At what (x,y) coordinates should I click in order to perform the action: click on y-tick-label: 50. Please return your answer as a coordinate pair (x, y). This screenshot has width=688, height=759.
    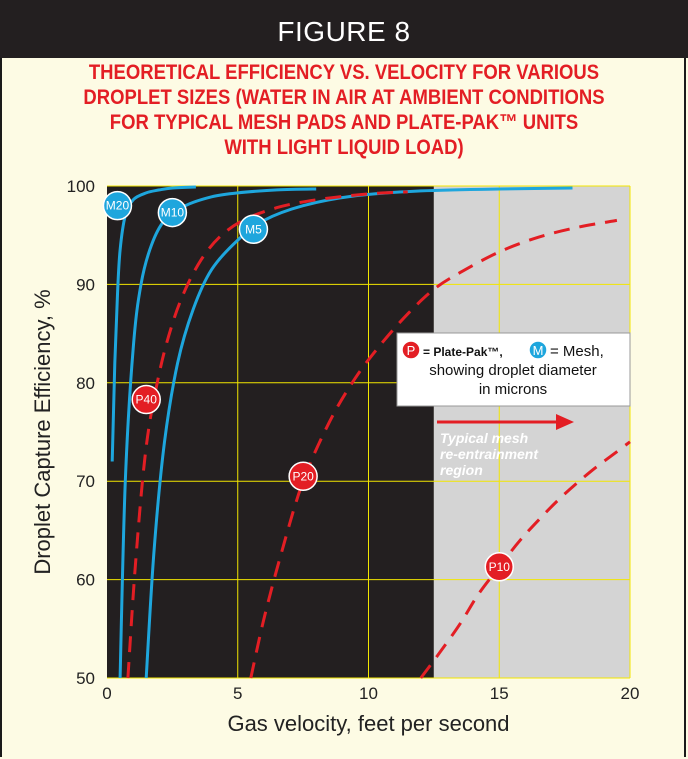
    Looking at the image, I should click on (85, 678).